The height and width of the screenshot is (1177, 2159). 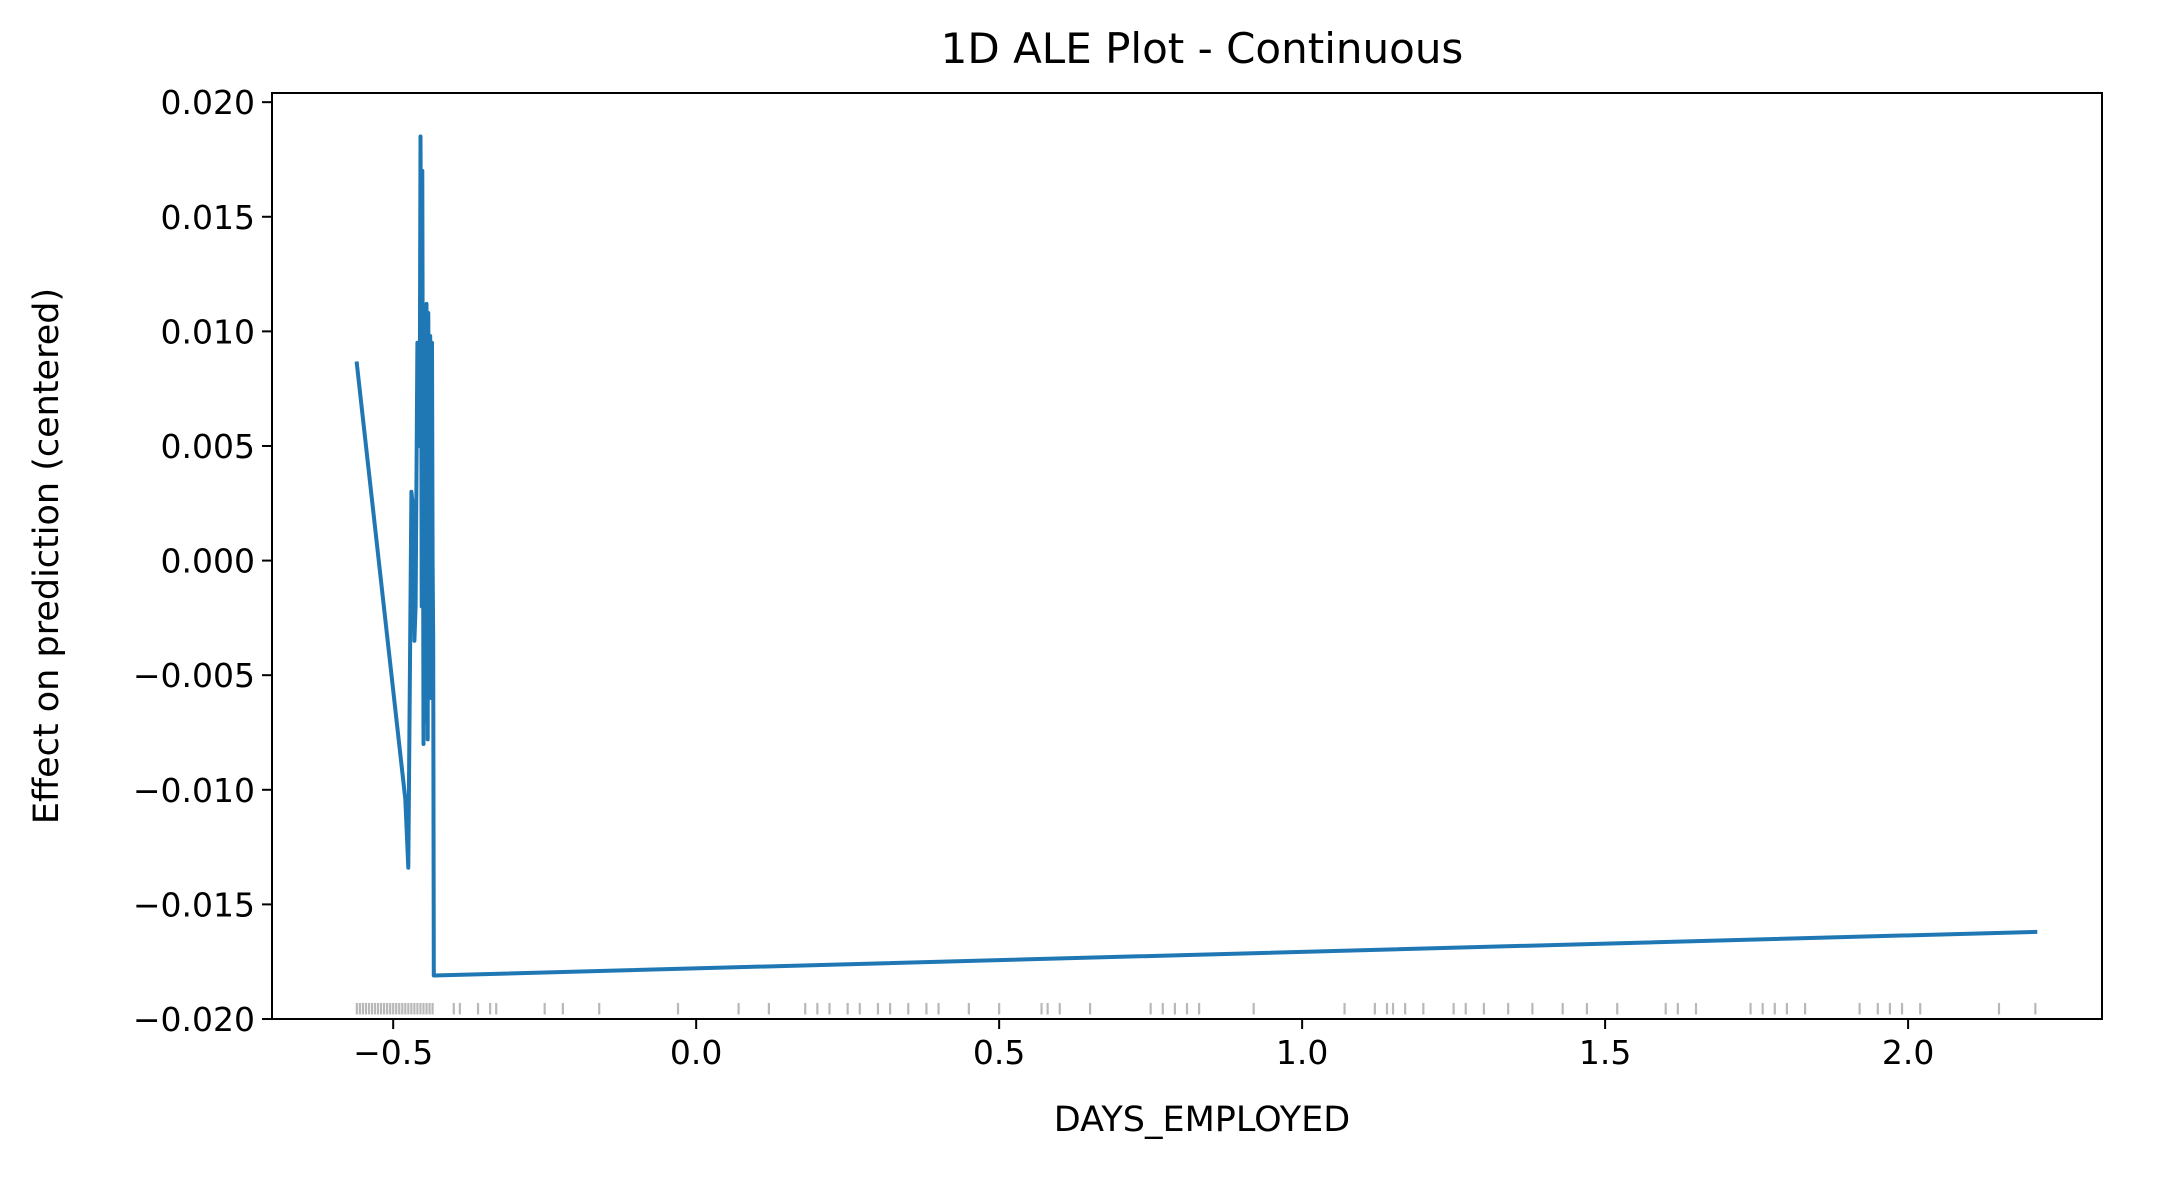 What do you see at coordinates (1202, 48) in the screenshot?
I see `chart-title: 1D ALE Plot - Continuous` at bounding box center [1202, 48].